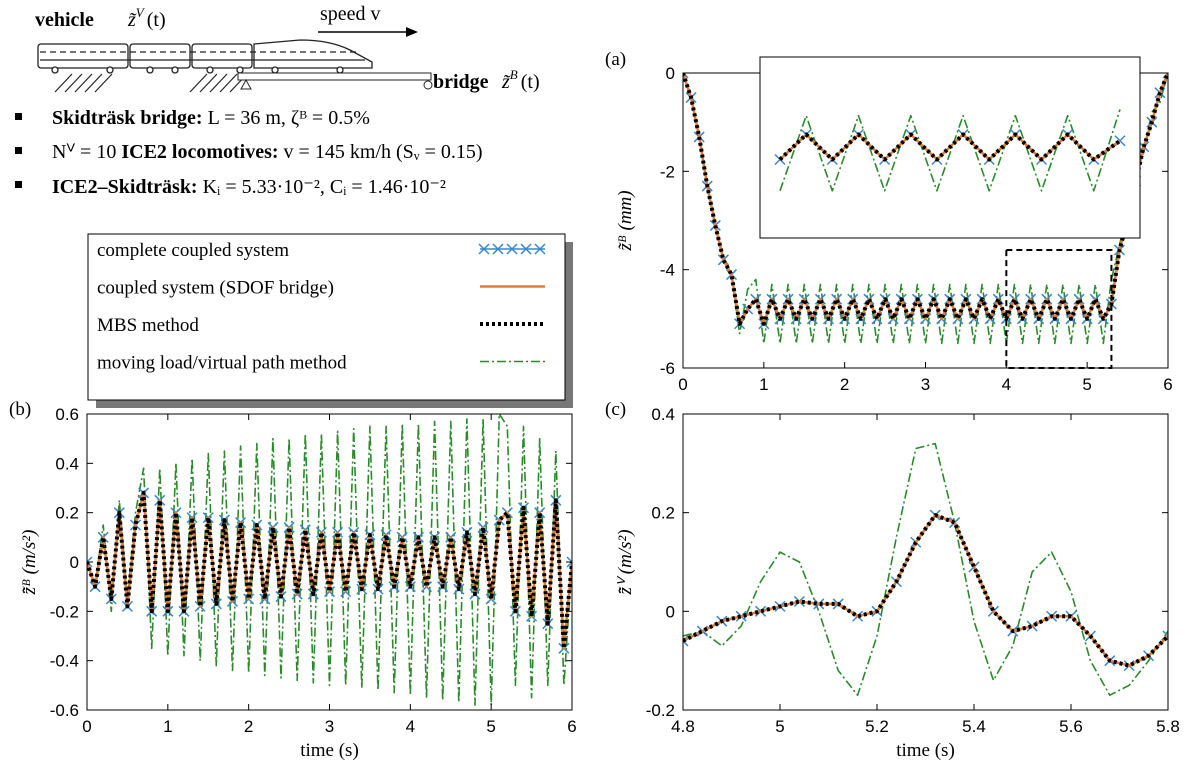  I want to click on legend-label: coupled system (SDOF bridge), so click(215, 288).